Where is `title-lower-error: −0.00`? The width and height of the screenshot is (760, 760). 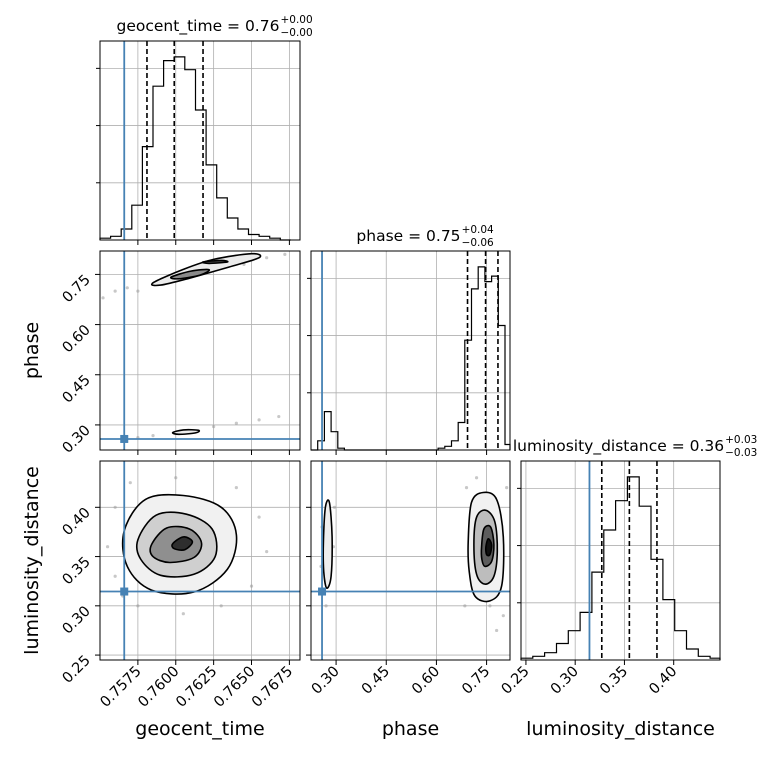
title-lower-error: −0.00 is located at coordinates (296, 33).